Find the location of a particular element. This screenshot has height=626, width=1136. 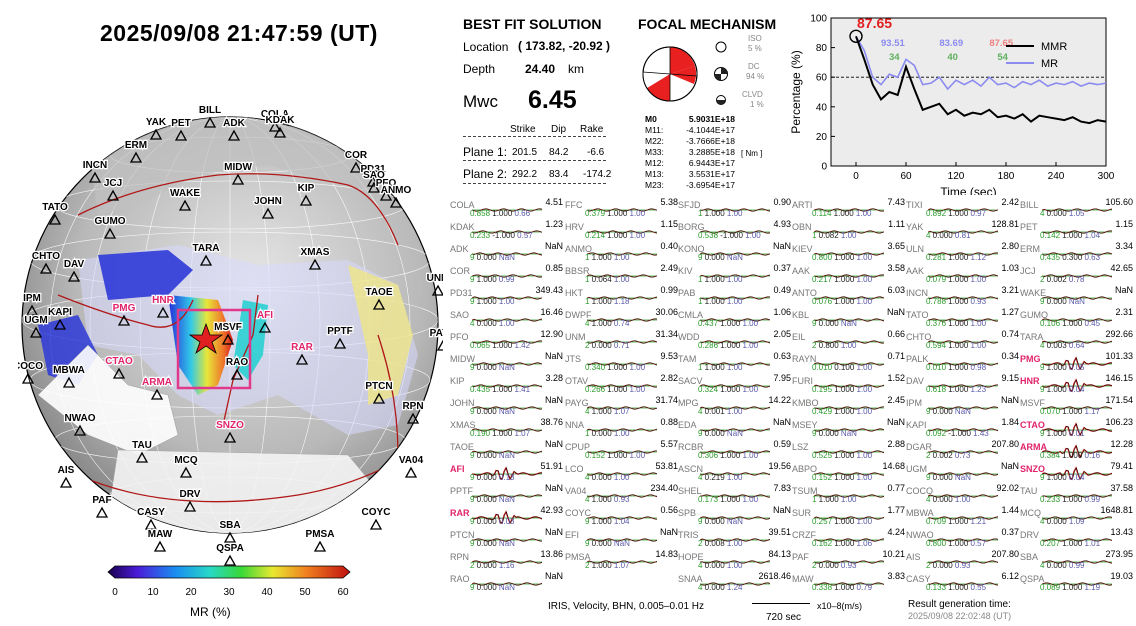

waveform-cell: PFO 12.90 0.065 1.000 1.42 is located at coordinates (507, 340).